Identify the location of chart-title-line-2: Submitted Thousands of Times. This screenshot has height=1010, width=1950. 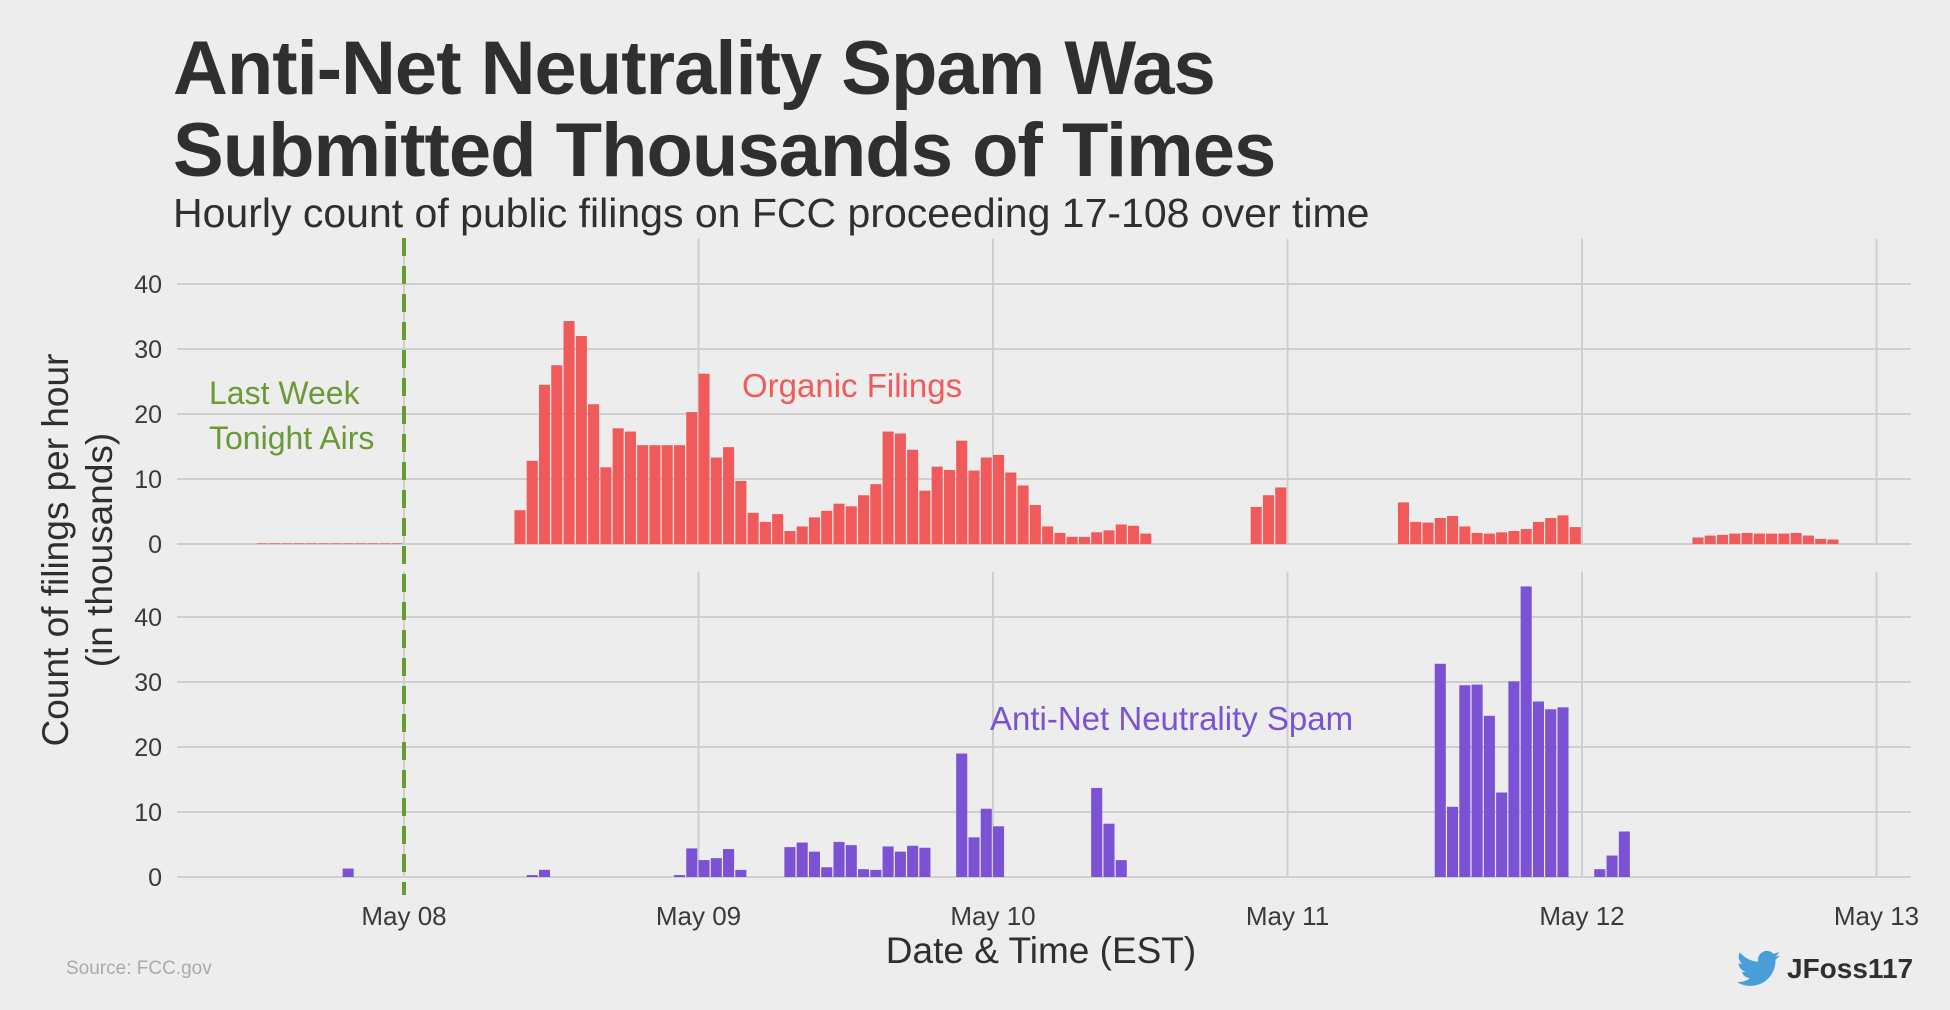
(724, 150).